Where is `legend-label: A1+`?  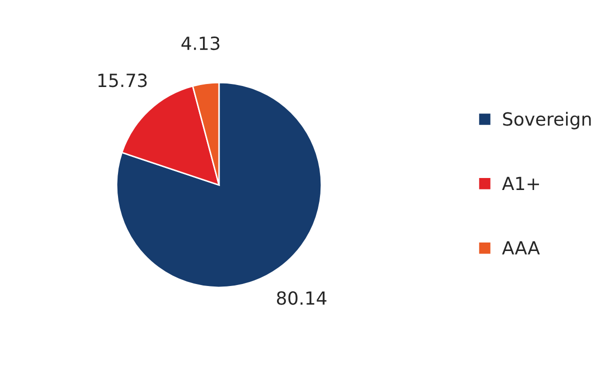
legend-label: A1+ is located at coordinates (520, 183).